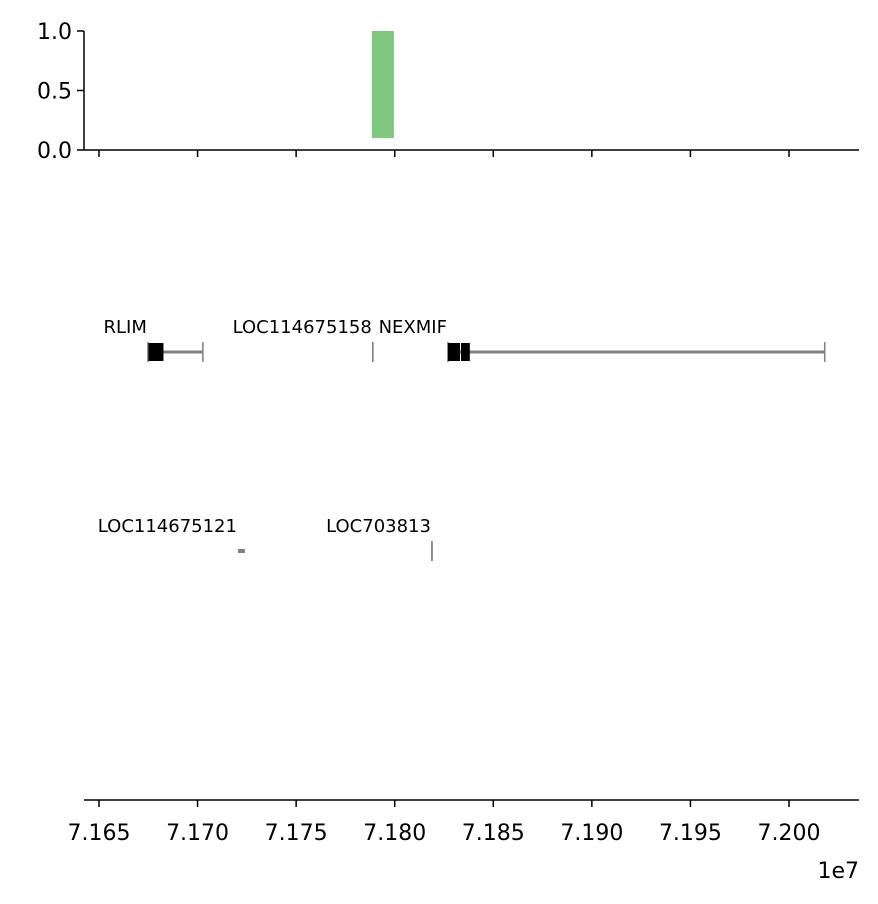 This screenshot has width=878, height=904. I want to click on x-tick-label: 7.165, so click(98, 833).